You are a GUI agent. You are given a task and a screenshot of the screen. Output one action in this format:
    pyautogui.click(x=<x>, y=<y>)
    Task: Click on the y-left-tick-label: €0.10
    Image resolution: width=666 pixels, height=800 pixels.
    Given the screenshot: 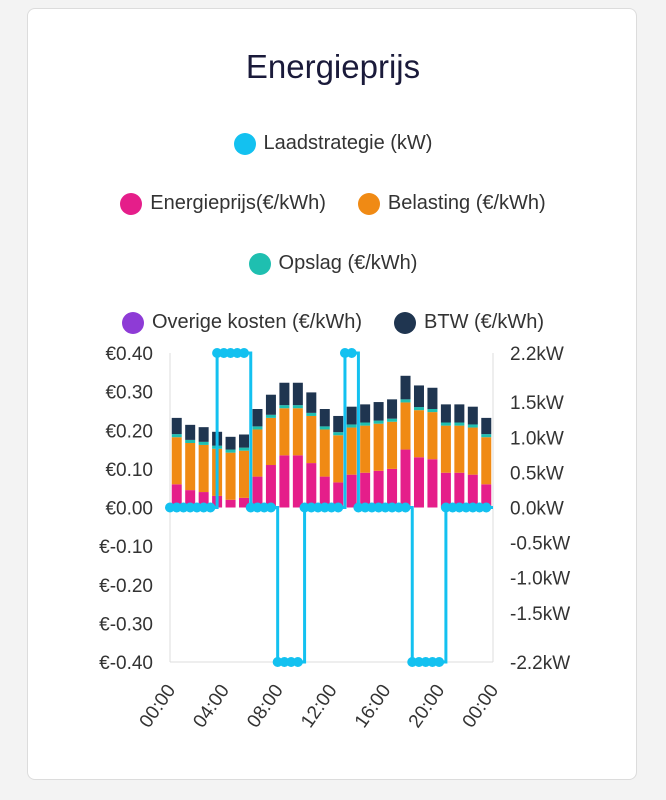 What is the action you would take?
    pyautogui.click(x=129, y=470)
    